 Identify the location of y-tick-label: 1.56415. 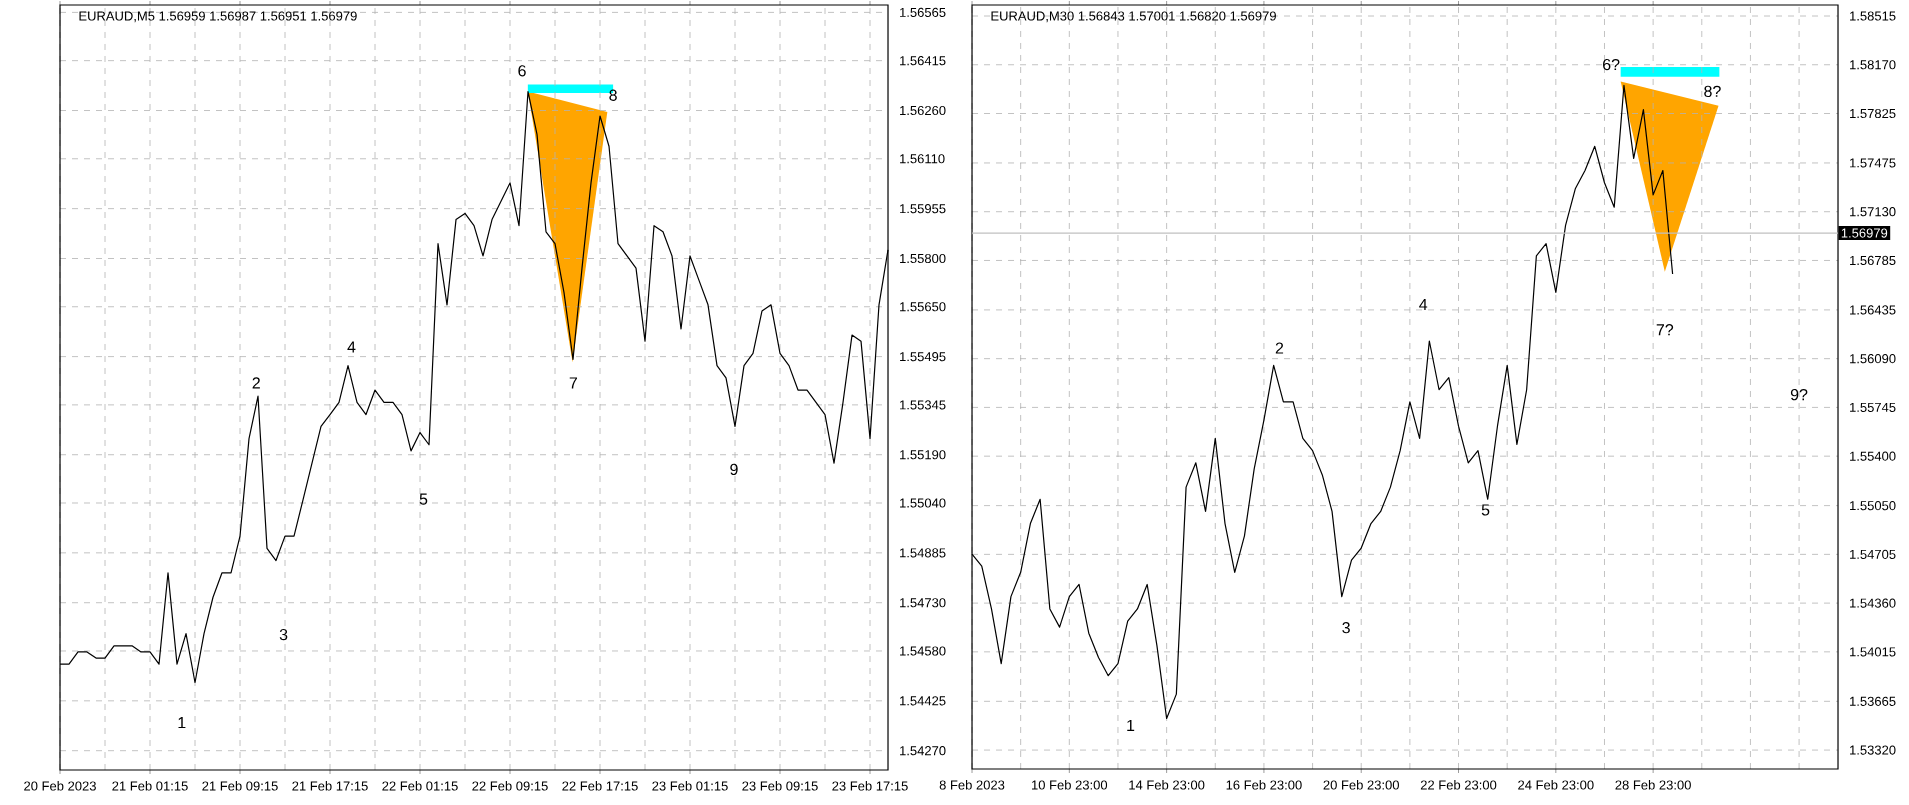
(923, 61).